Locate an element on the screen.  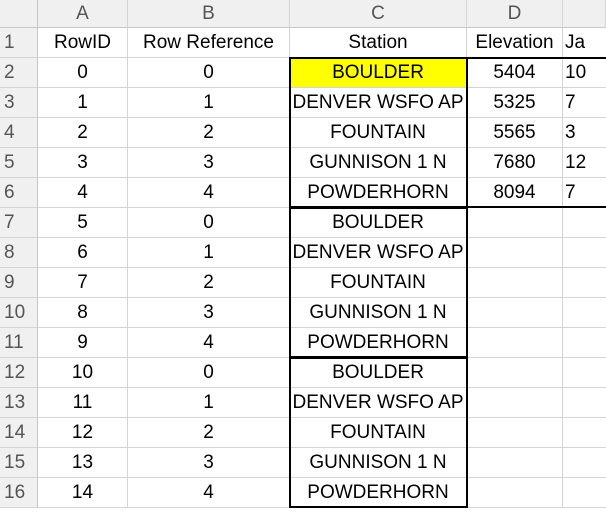
column-header-d: D is located at coordinates (515, 14).